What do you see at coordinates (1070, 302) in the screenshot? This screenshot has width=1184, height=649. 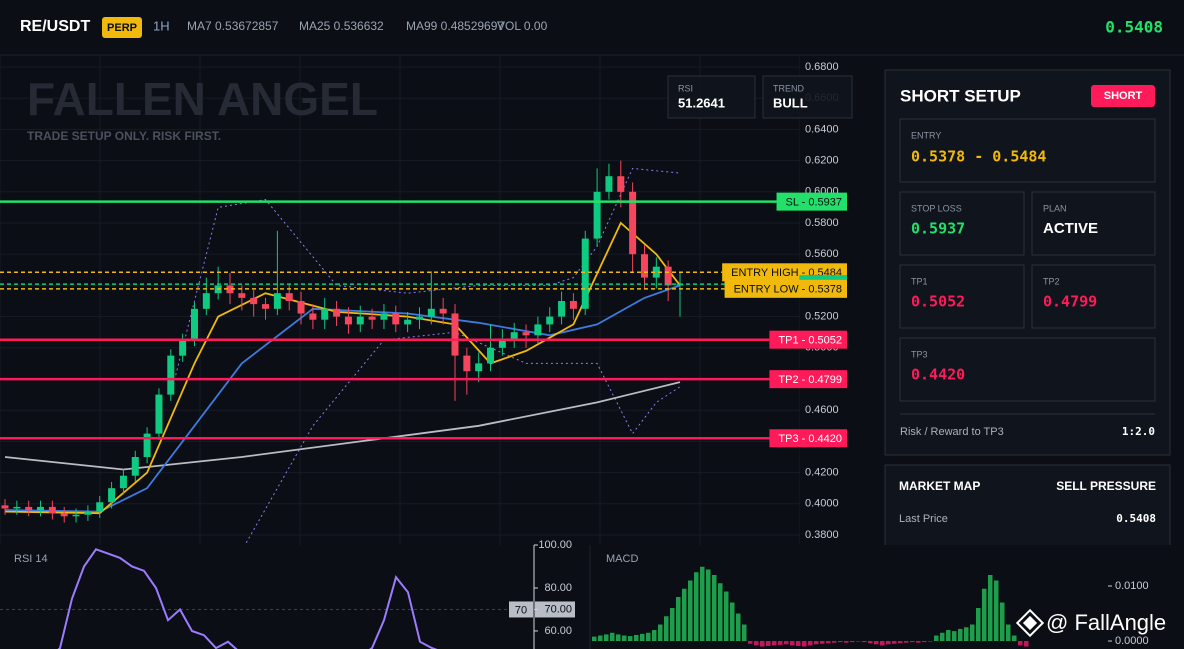 I see `tp2-value: 0.4799` at bounding box center [1070, 302].